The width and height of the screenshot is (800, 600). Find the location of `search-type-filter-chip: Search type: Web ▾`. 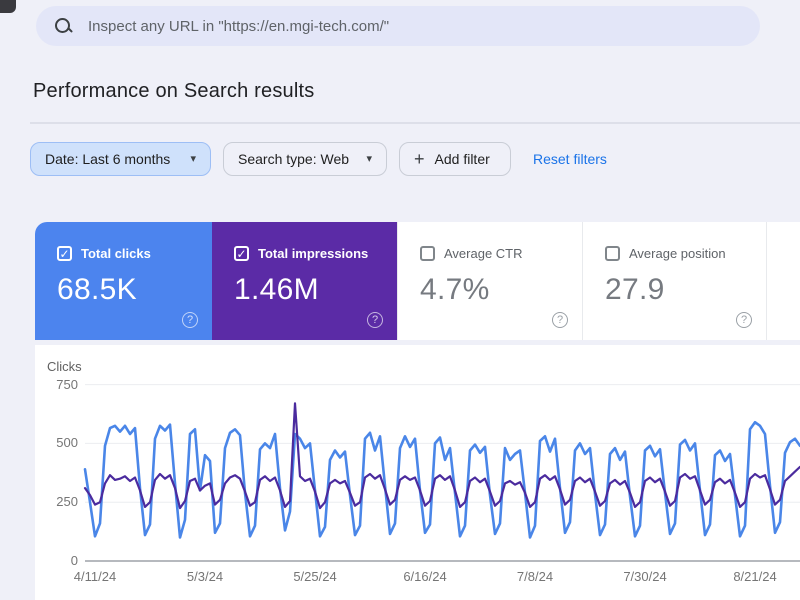

search-type-filter-chip: Search type: Web ▾ is located at coordinates (305, 159).